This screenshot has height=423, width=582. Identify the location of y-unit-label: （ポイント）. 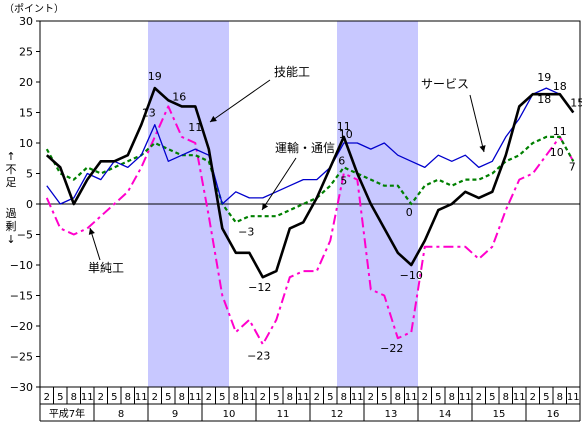
(34, 9).